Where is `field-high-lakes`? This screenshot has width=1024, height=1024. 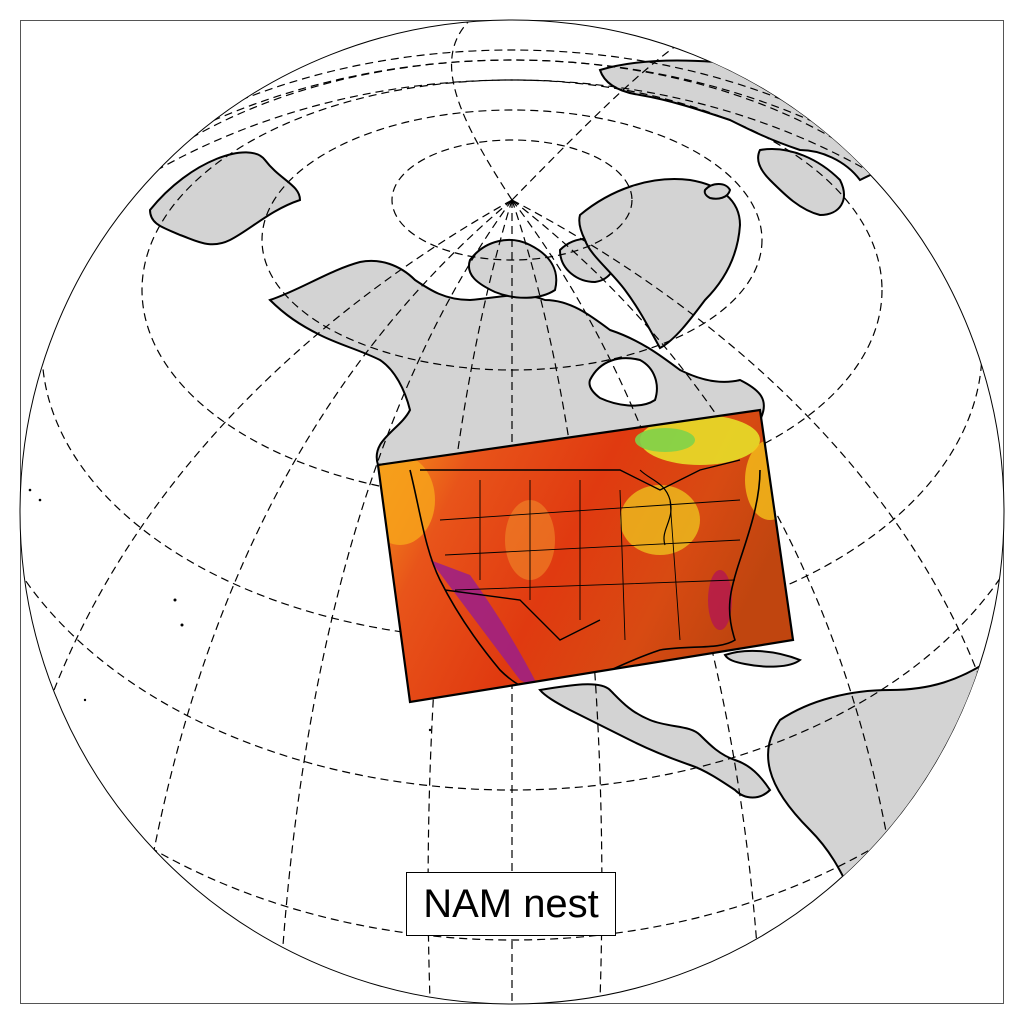 field-high-lakes is located at coordinates (660, 520).